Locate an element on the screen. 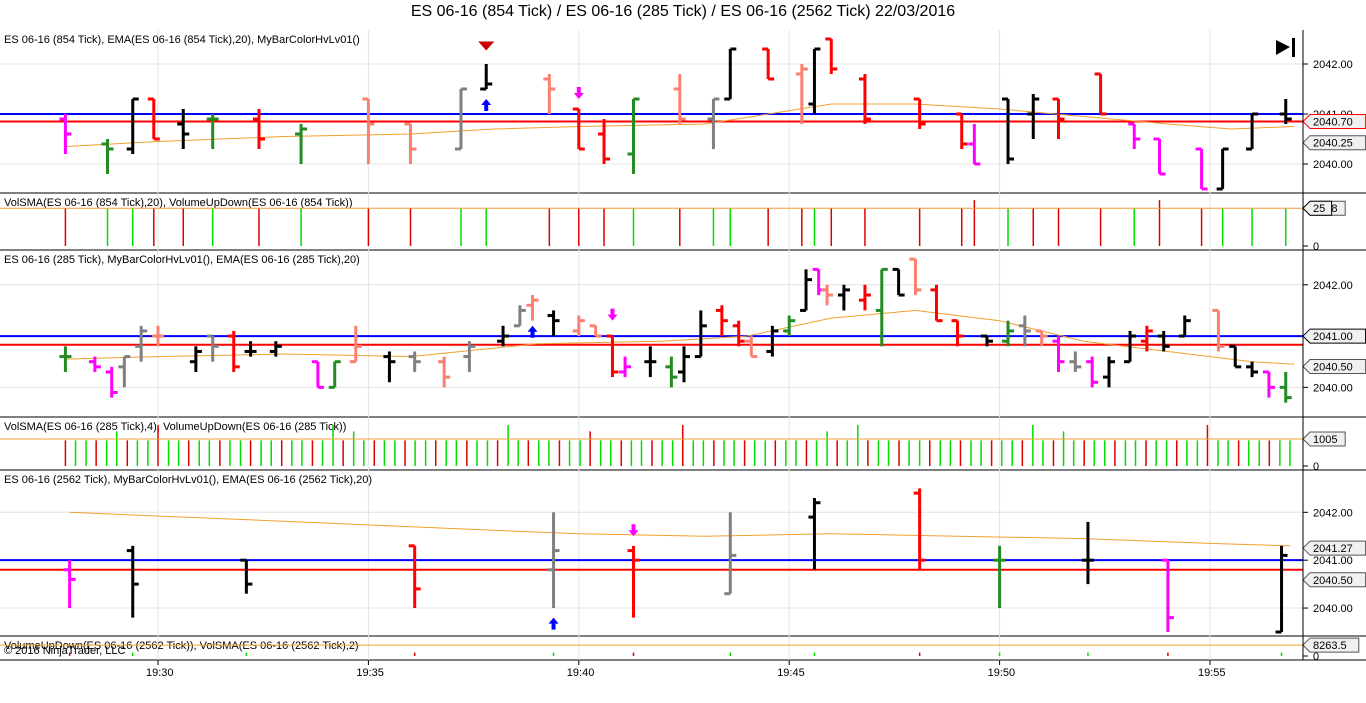  price-box-label: 8263.5 is located at coordinates (1330, 646).